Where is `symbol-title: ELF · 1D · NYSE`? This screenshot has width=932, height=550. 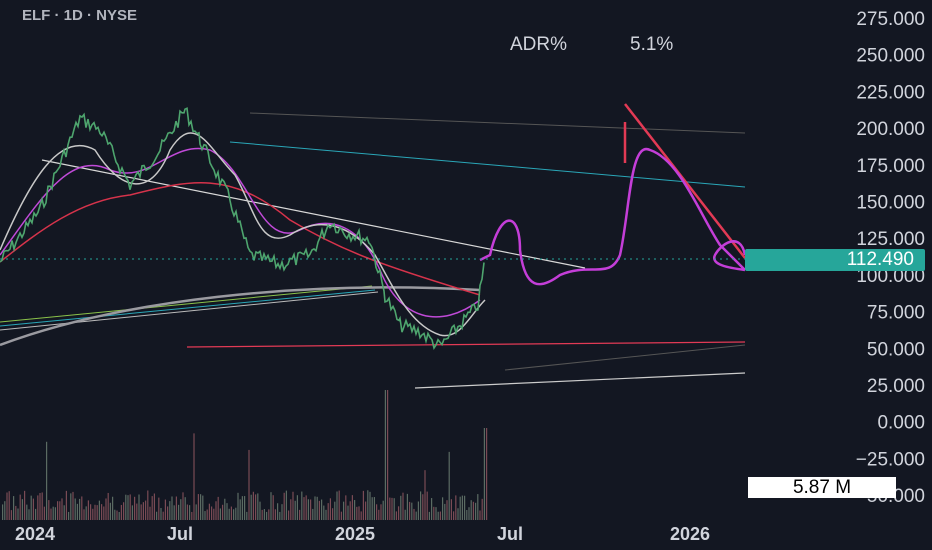
symbol-title: ELF · 1D · NYSE is located at coordinates (79, 15).